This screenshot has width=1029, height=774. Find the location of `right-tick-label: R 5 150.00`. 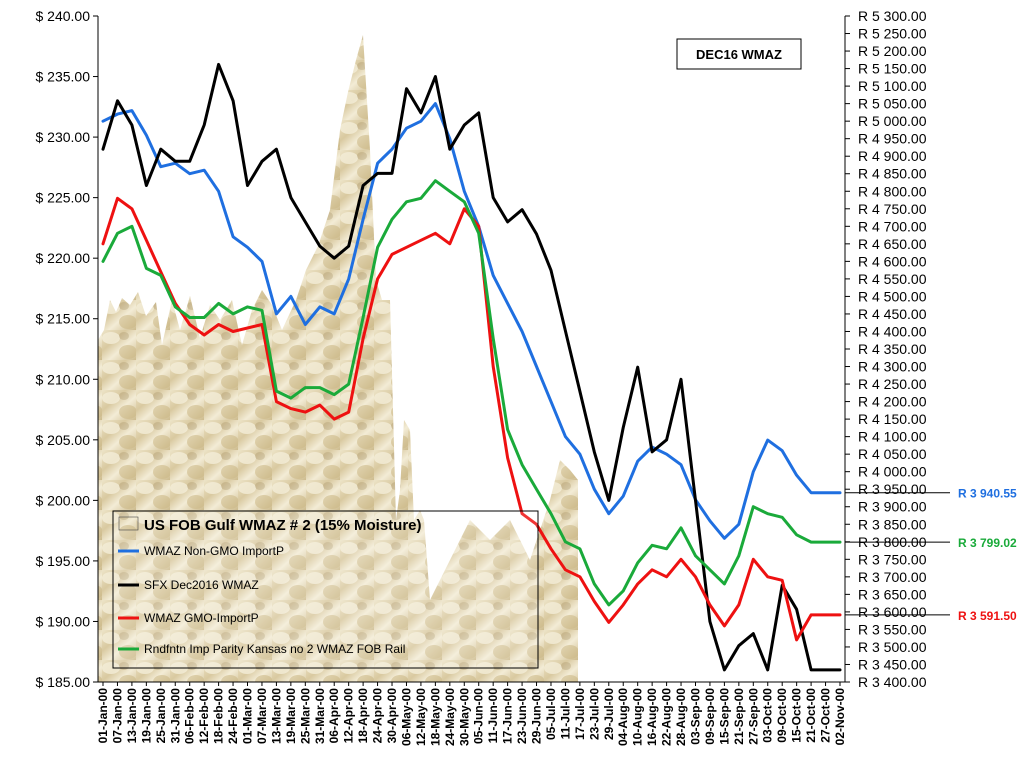

right-tick-label: R 5 150.00 is located at coordinates (892, 69).